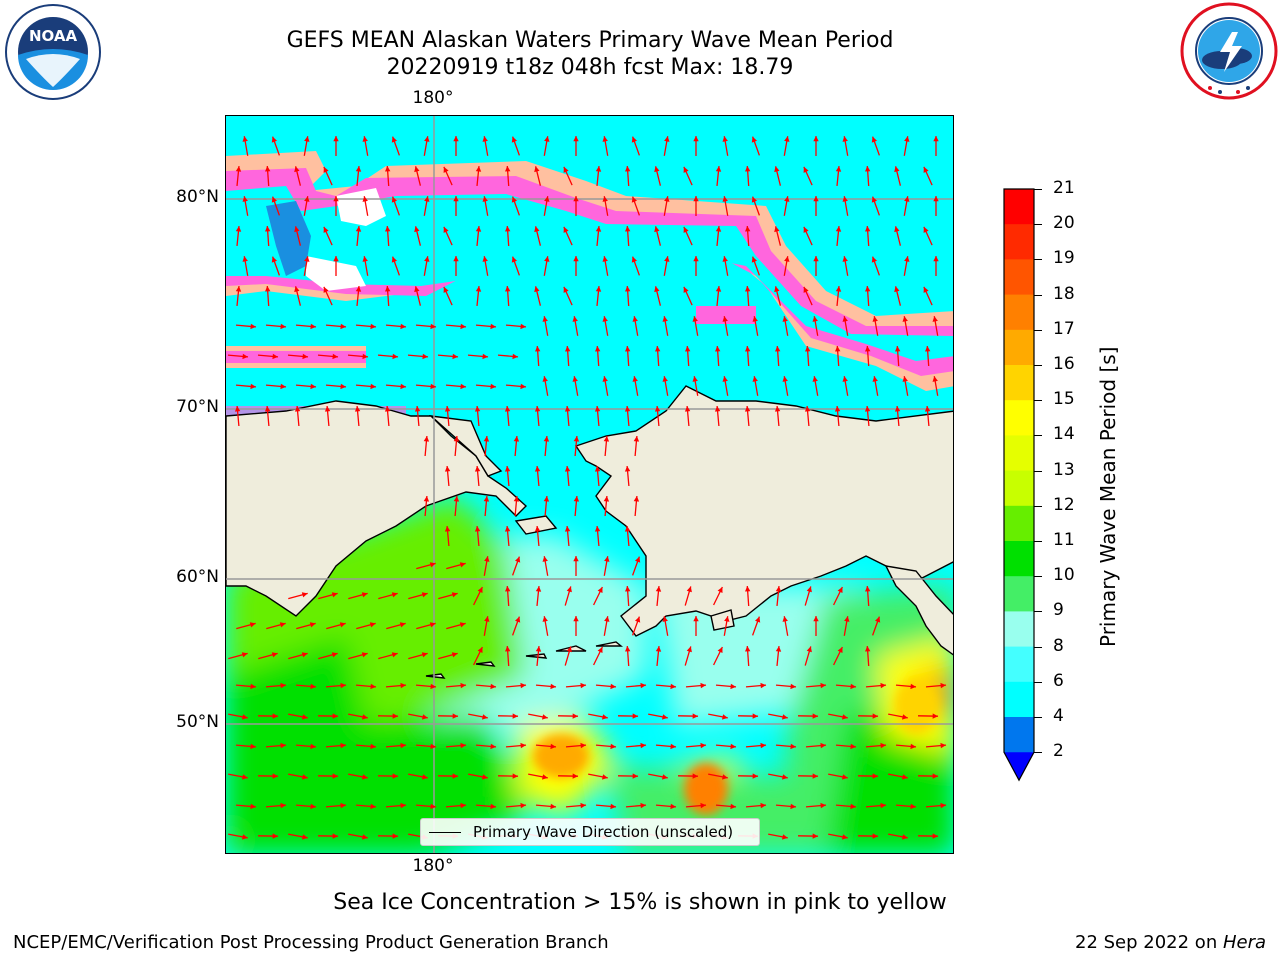 This screenshot has width=1280, height=960. I want to click on map-legend: Primary Wave Direction (unscaled), so click(590, 832).